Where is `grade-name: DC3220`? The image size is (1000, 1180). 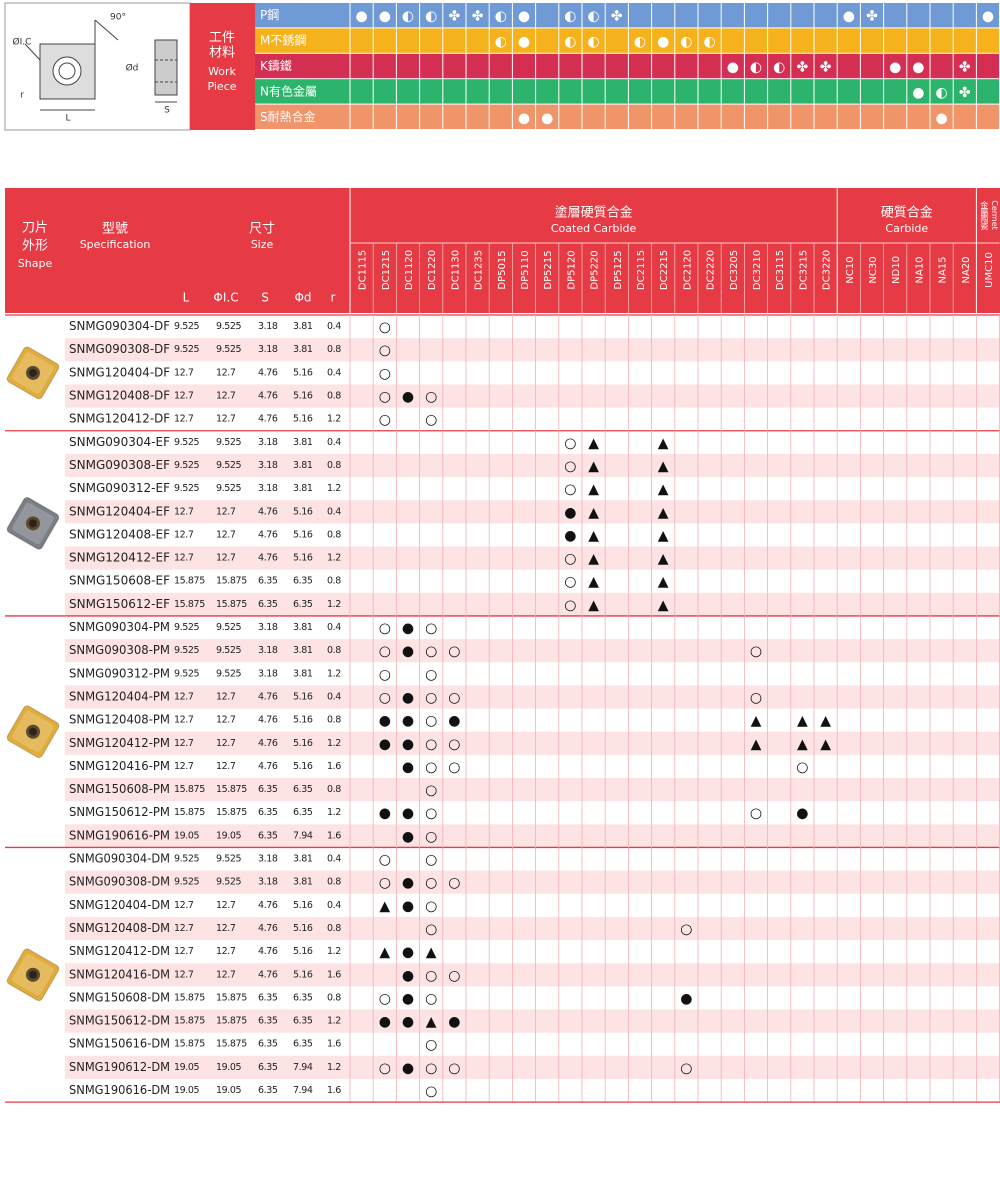
grade-name: DC3220 is located at coordinates (827, 270).